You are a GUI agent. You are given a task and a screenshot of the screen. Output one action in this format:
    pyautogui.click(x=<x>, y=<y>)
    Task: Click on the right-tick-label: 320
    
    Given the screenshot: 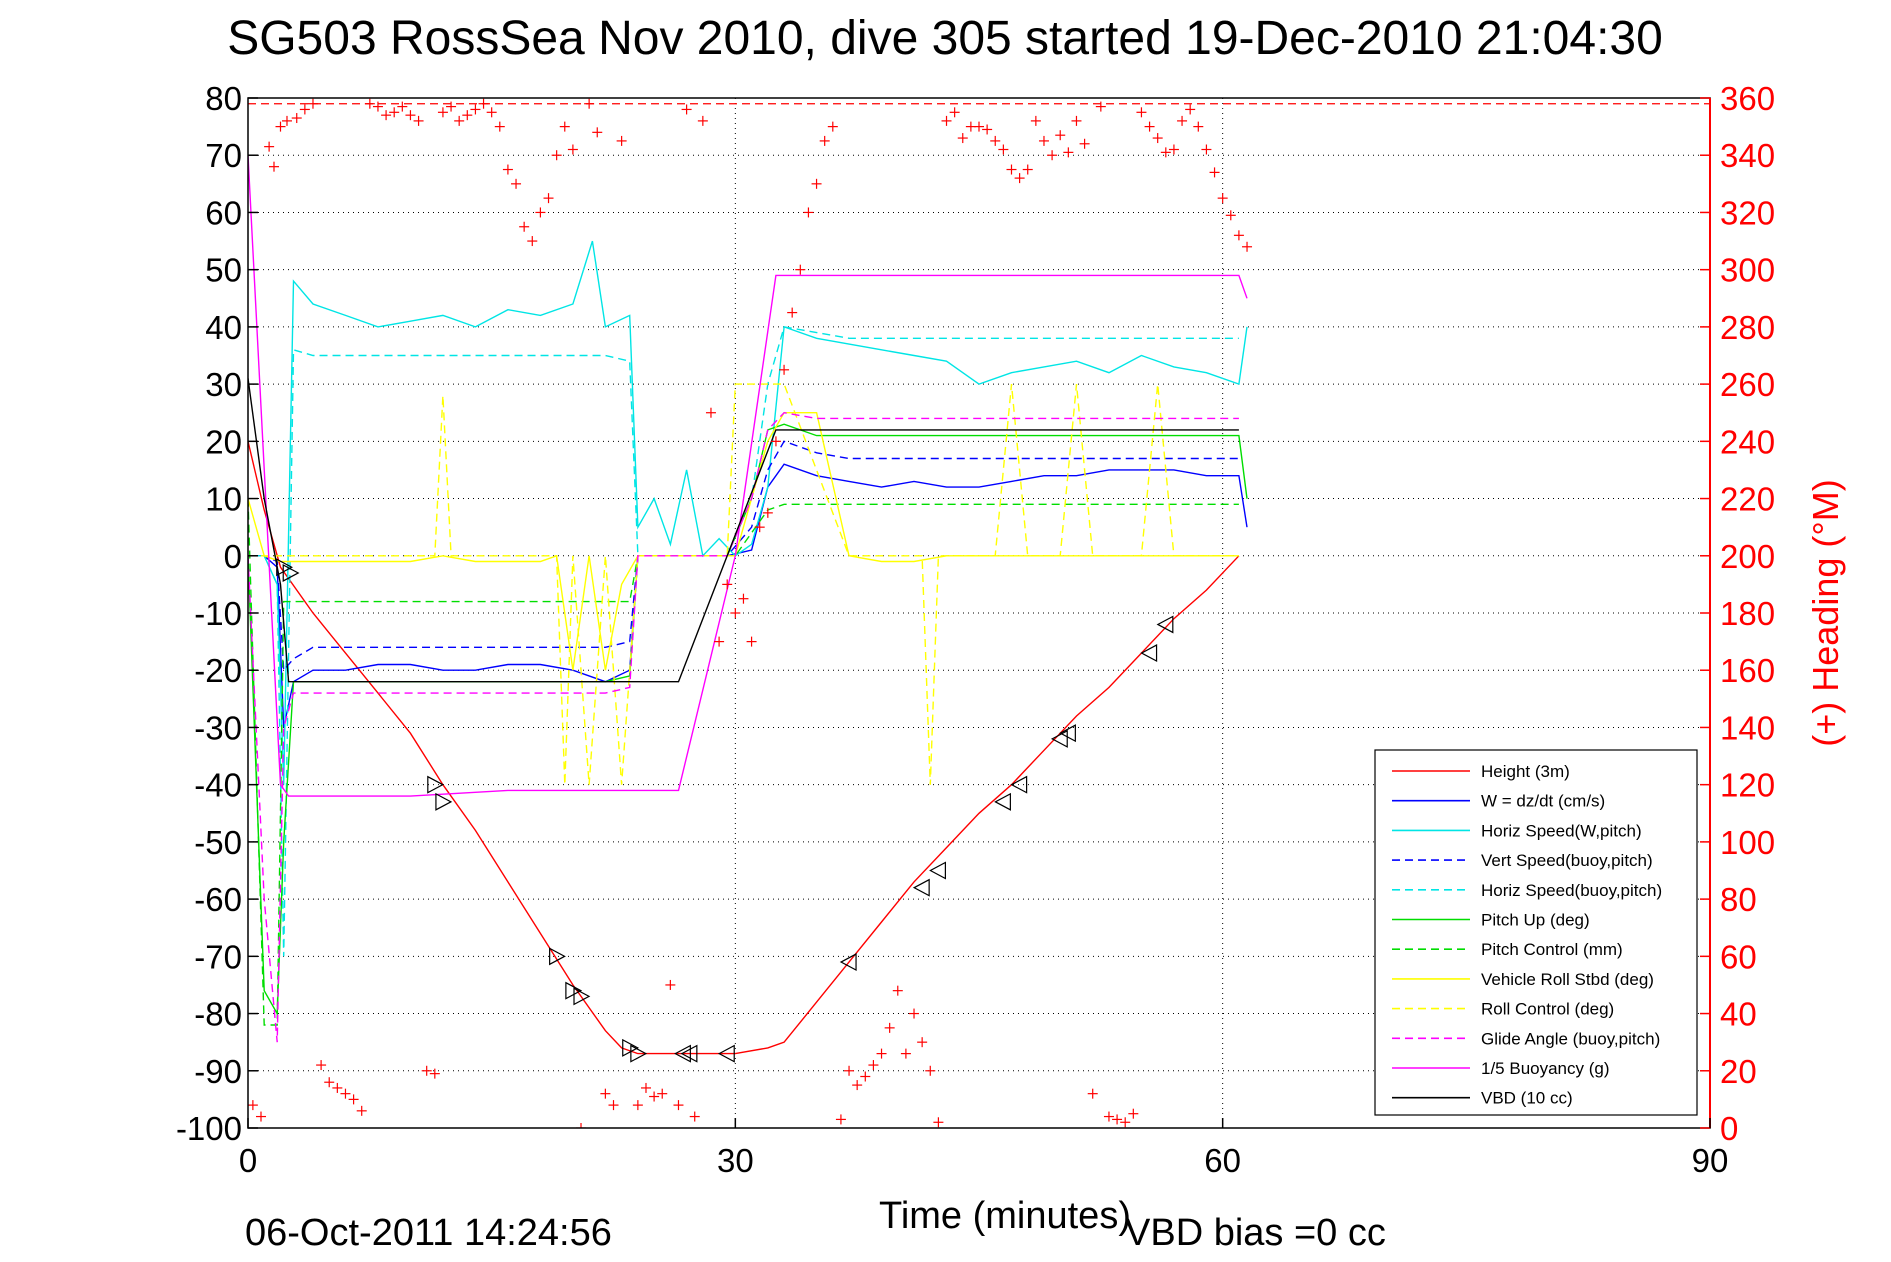 What is the action you would take?
    pyautogui.click(x=1747, y=212)
    